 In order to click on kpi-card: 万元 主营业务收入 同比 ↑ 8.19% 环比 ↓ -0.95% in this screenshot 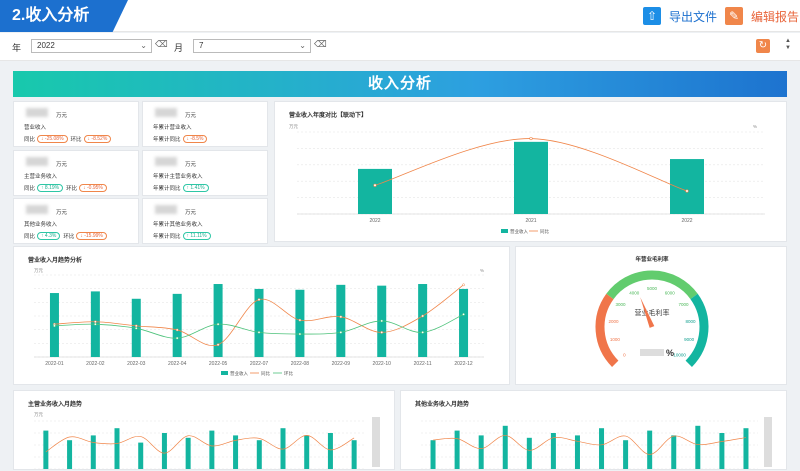, I will do `click(76, 173)`.